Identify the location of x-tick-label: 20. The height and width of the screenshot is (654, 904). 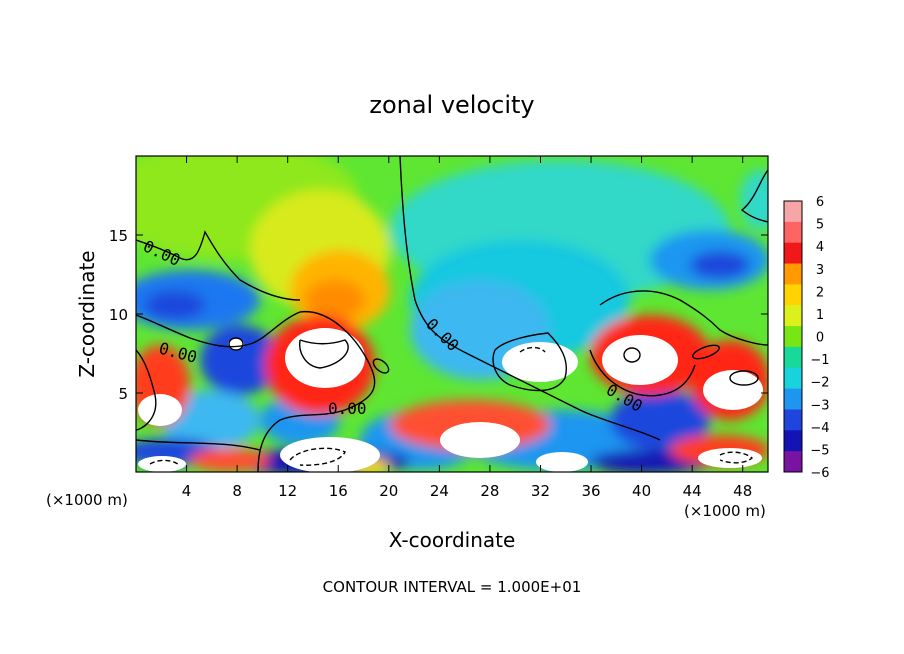
(388, 491).